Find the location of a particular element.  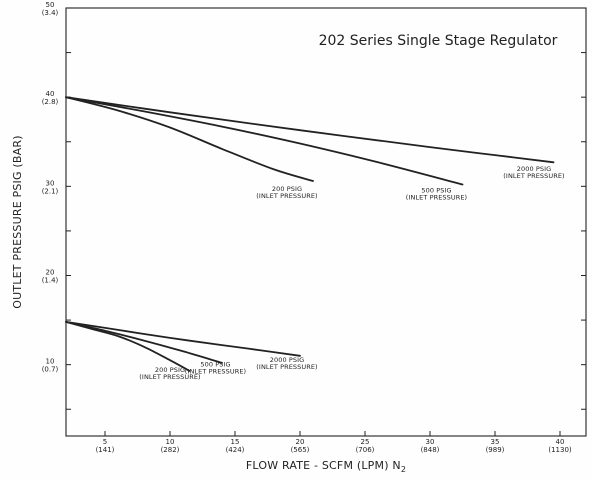

x-tick-label: 35 is located at coordinates (495, 442).